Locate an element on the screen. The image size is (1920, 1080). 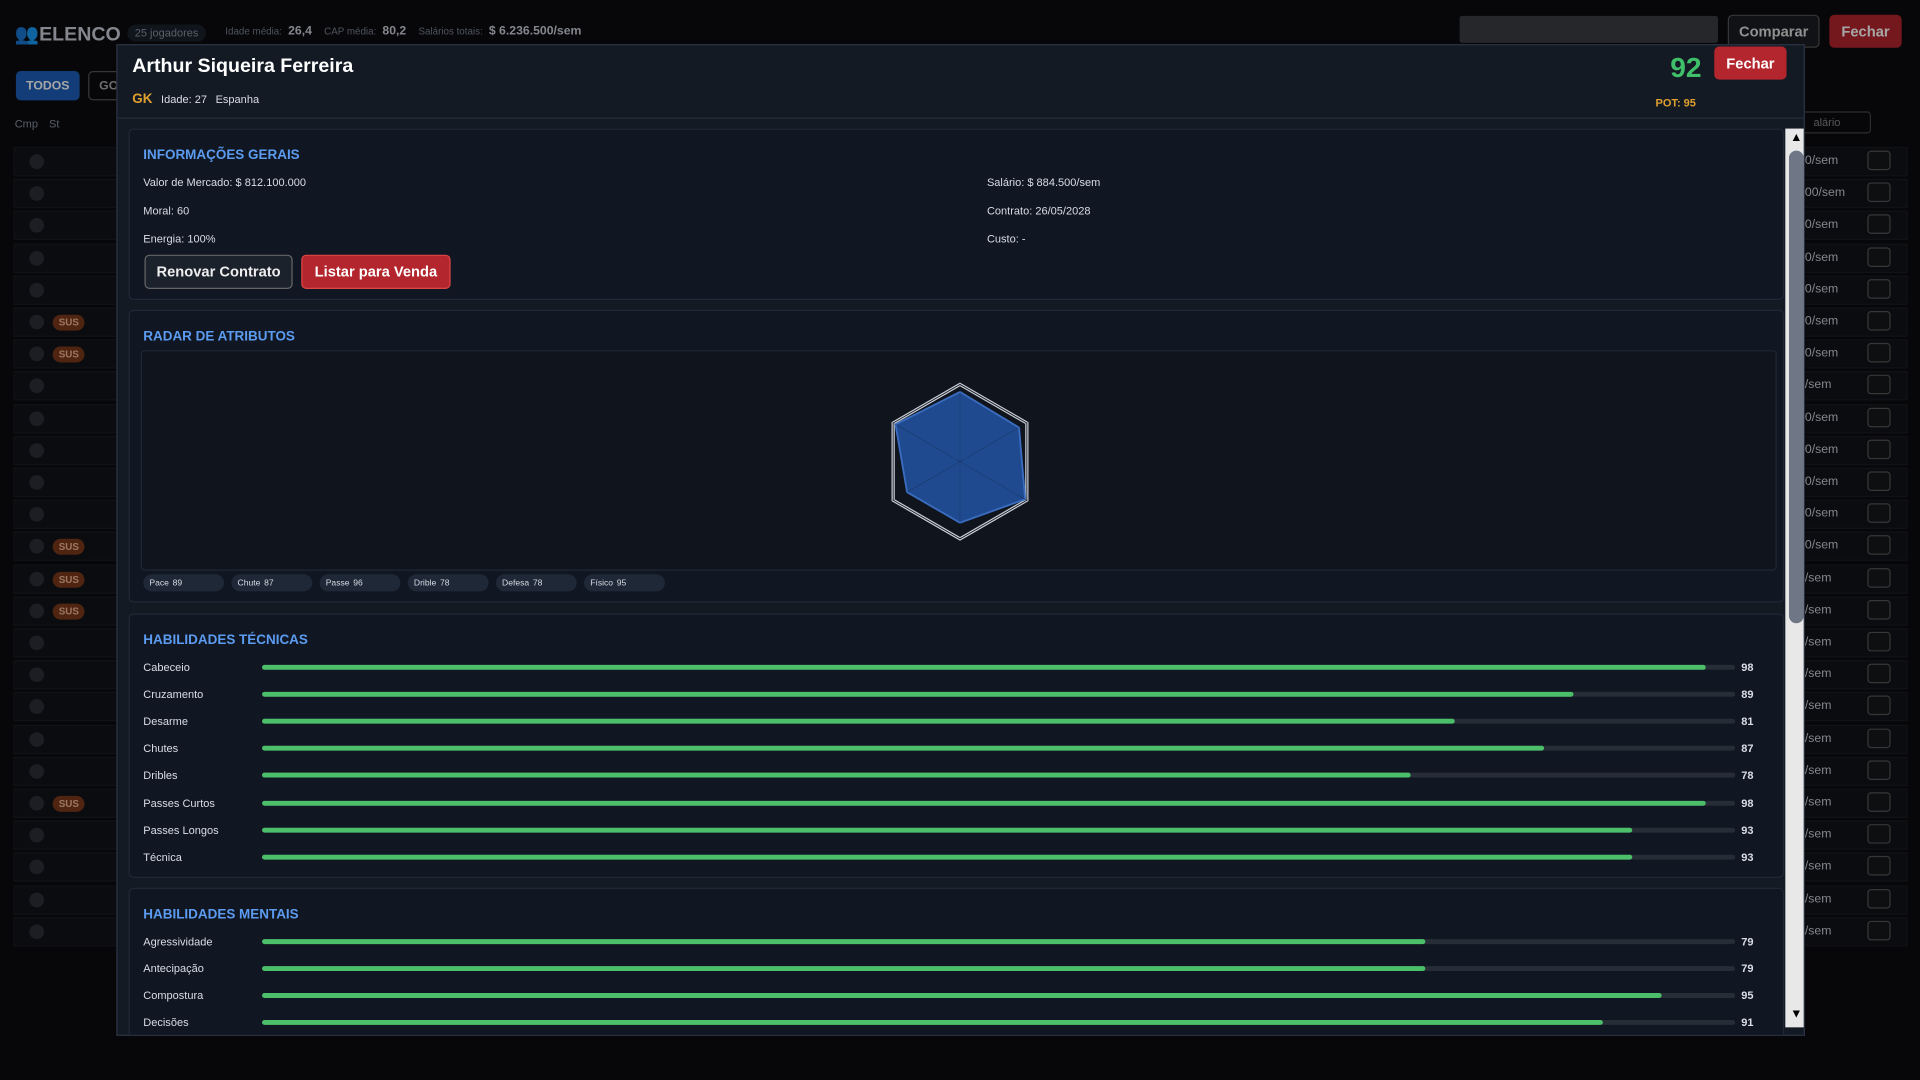
info-line: Moral: 60 is located at coordinates (166, 210).